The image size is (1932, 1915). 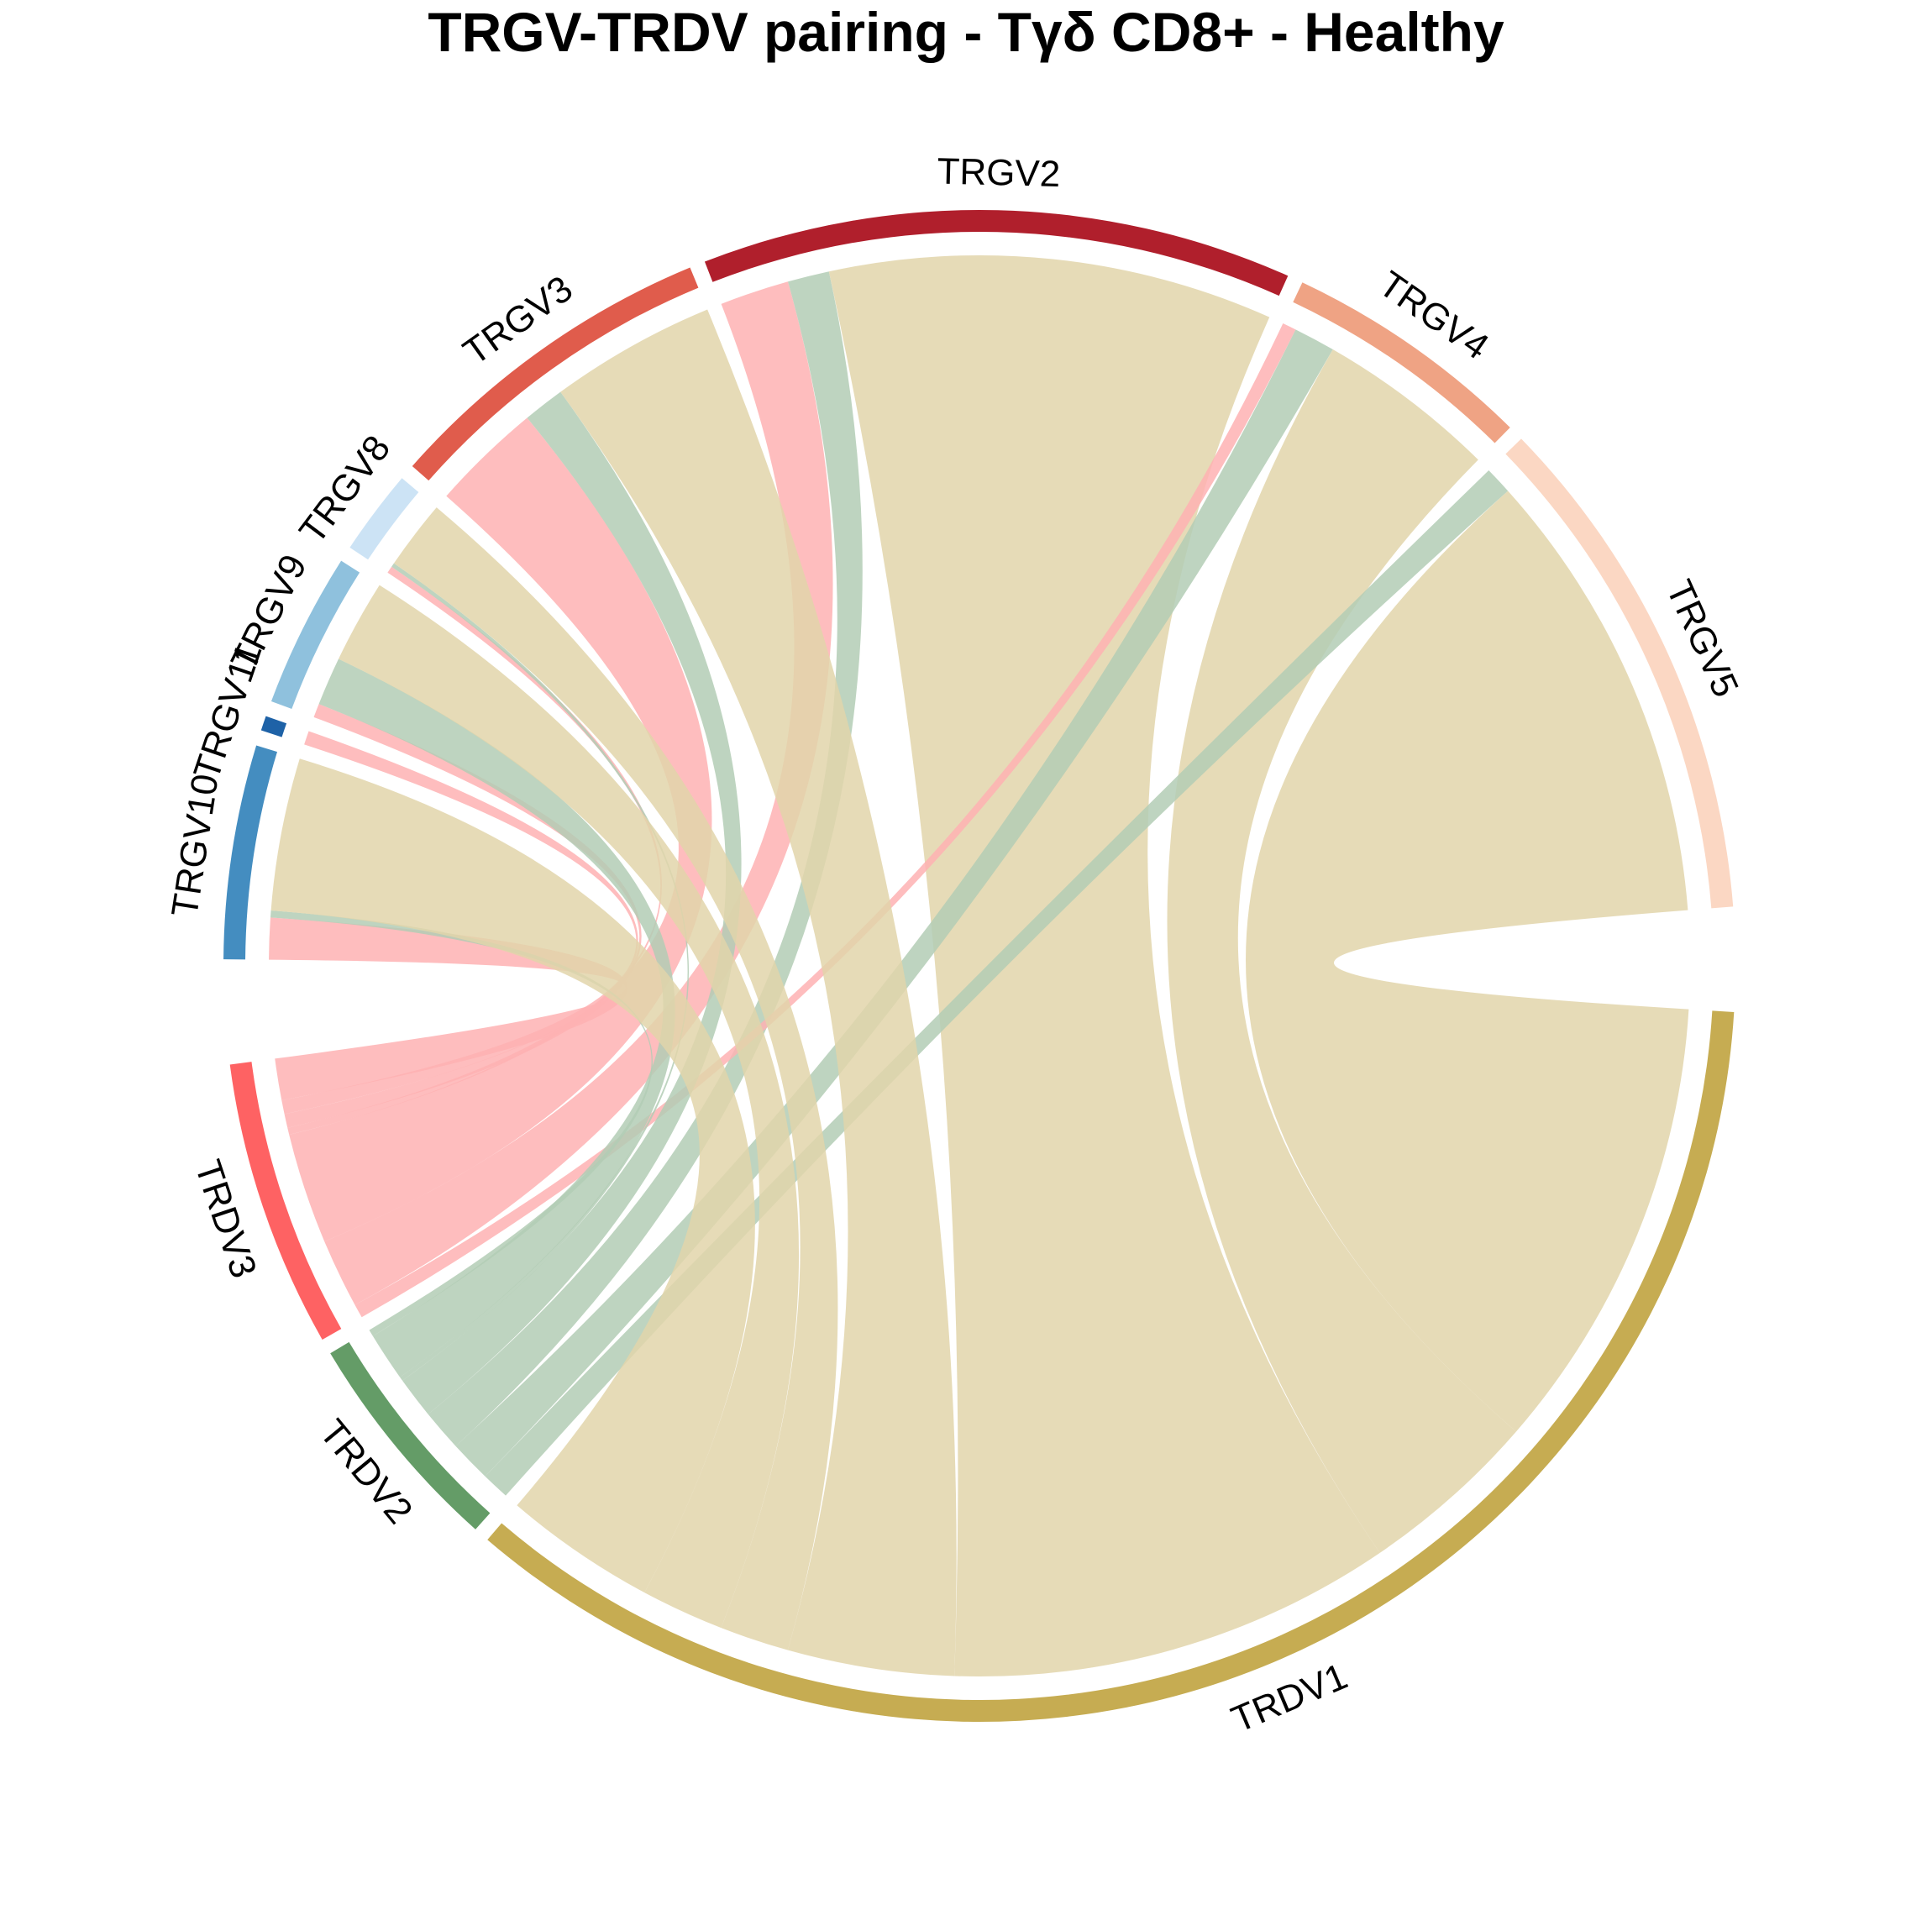 What do you see at coordinates (555, 374) in the screenshot?
I see `track-trgv3` at bounding box center [555, 374].